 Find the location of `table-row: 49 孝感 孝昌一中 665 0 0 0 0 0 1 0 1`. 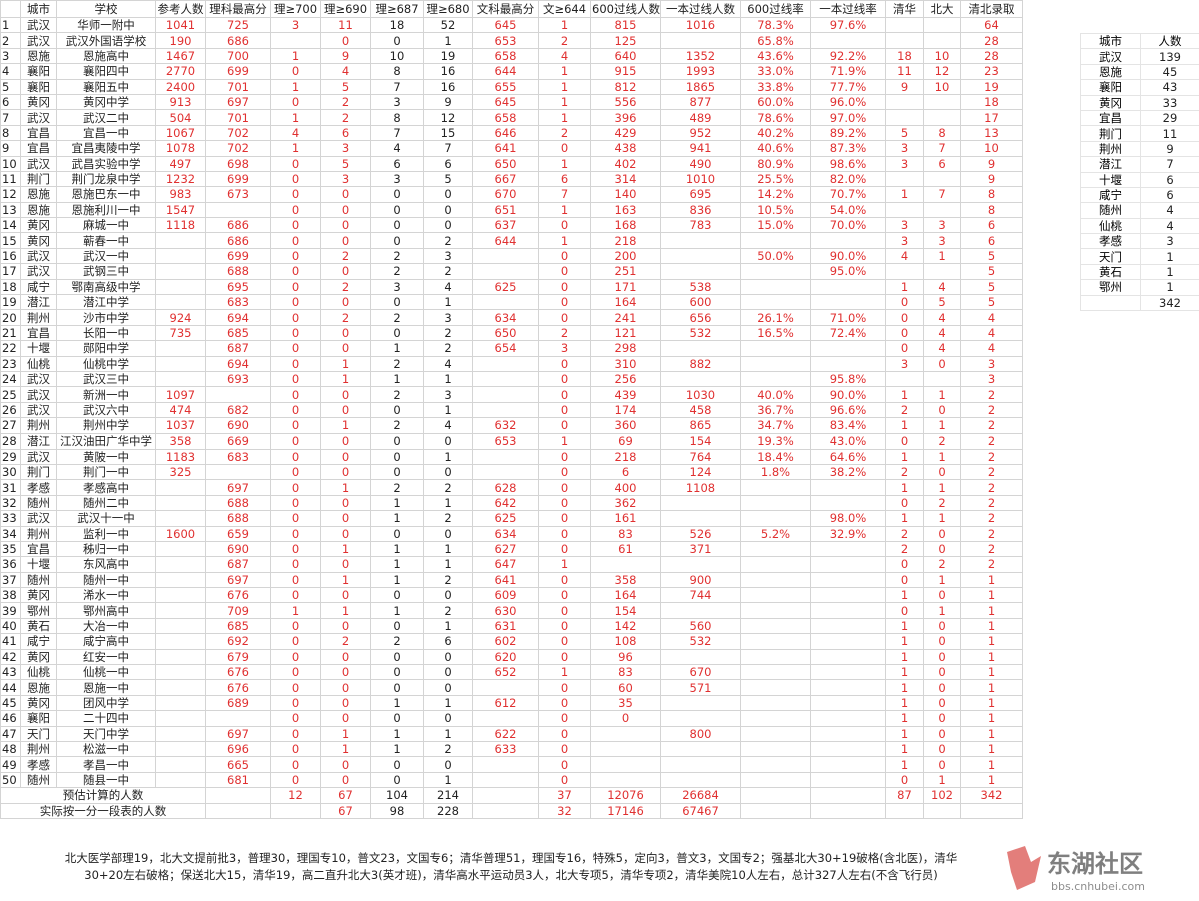

table-row: 49 孝感 孝昌一中 665 0 0 0 0 0 1 0 1 is located at coordinates (511, 764).